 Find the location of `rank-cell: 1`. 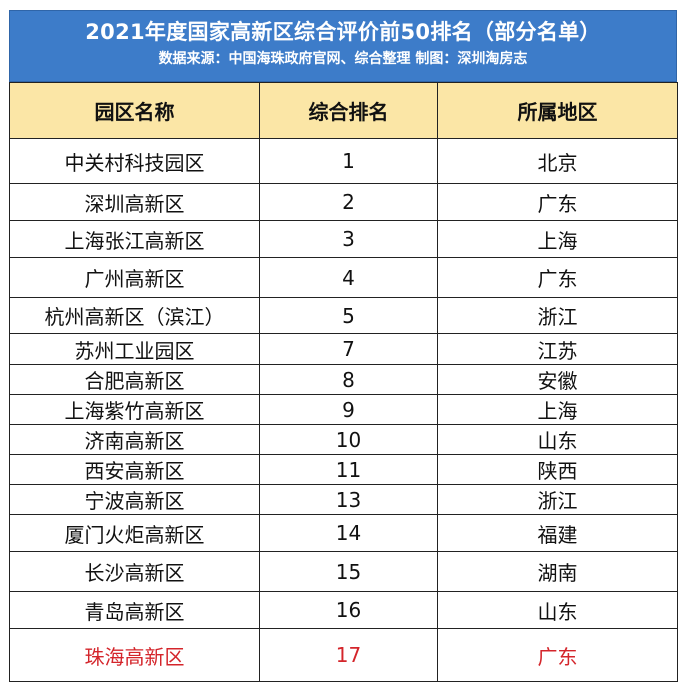

rank-cell: 1 is located at coordinates (348, 161).